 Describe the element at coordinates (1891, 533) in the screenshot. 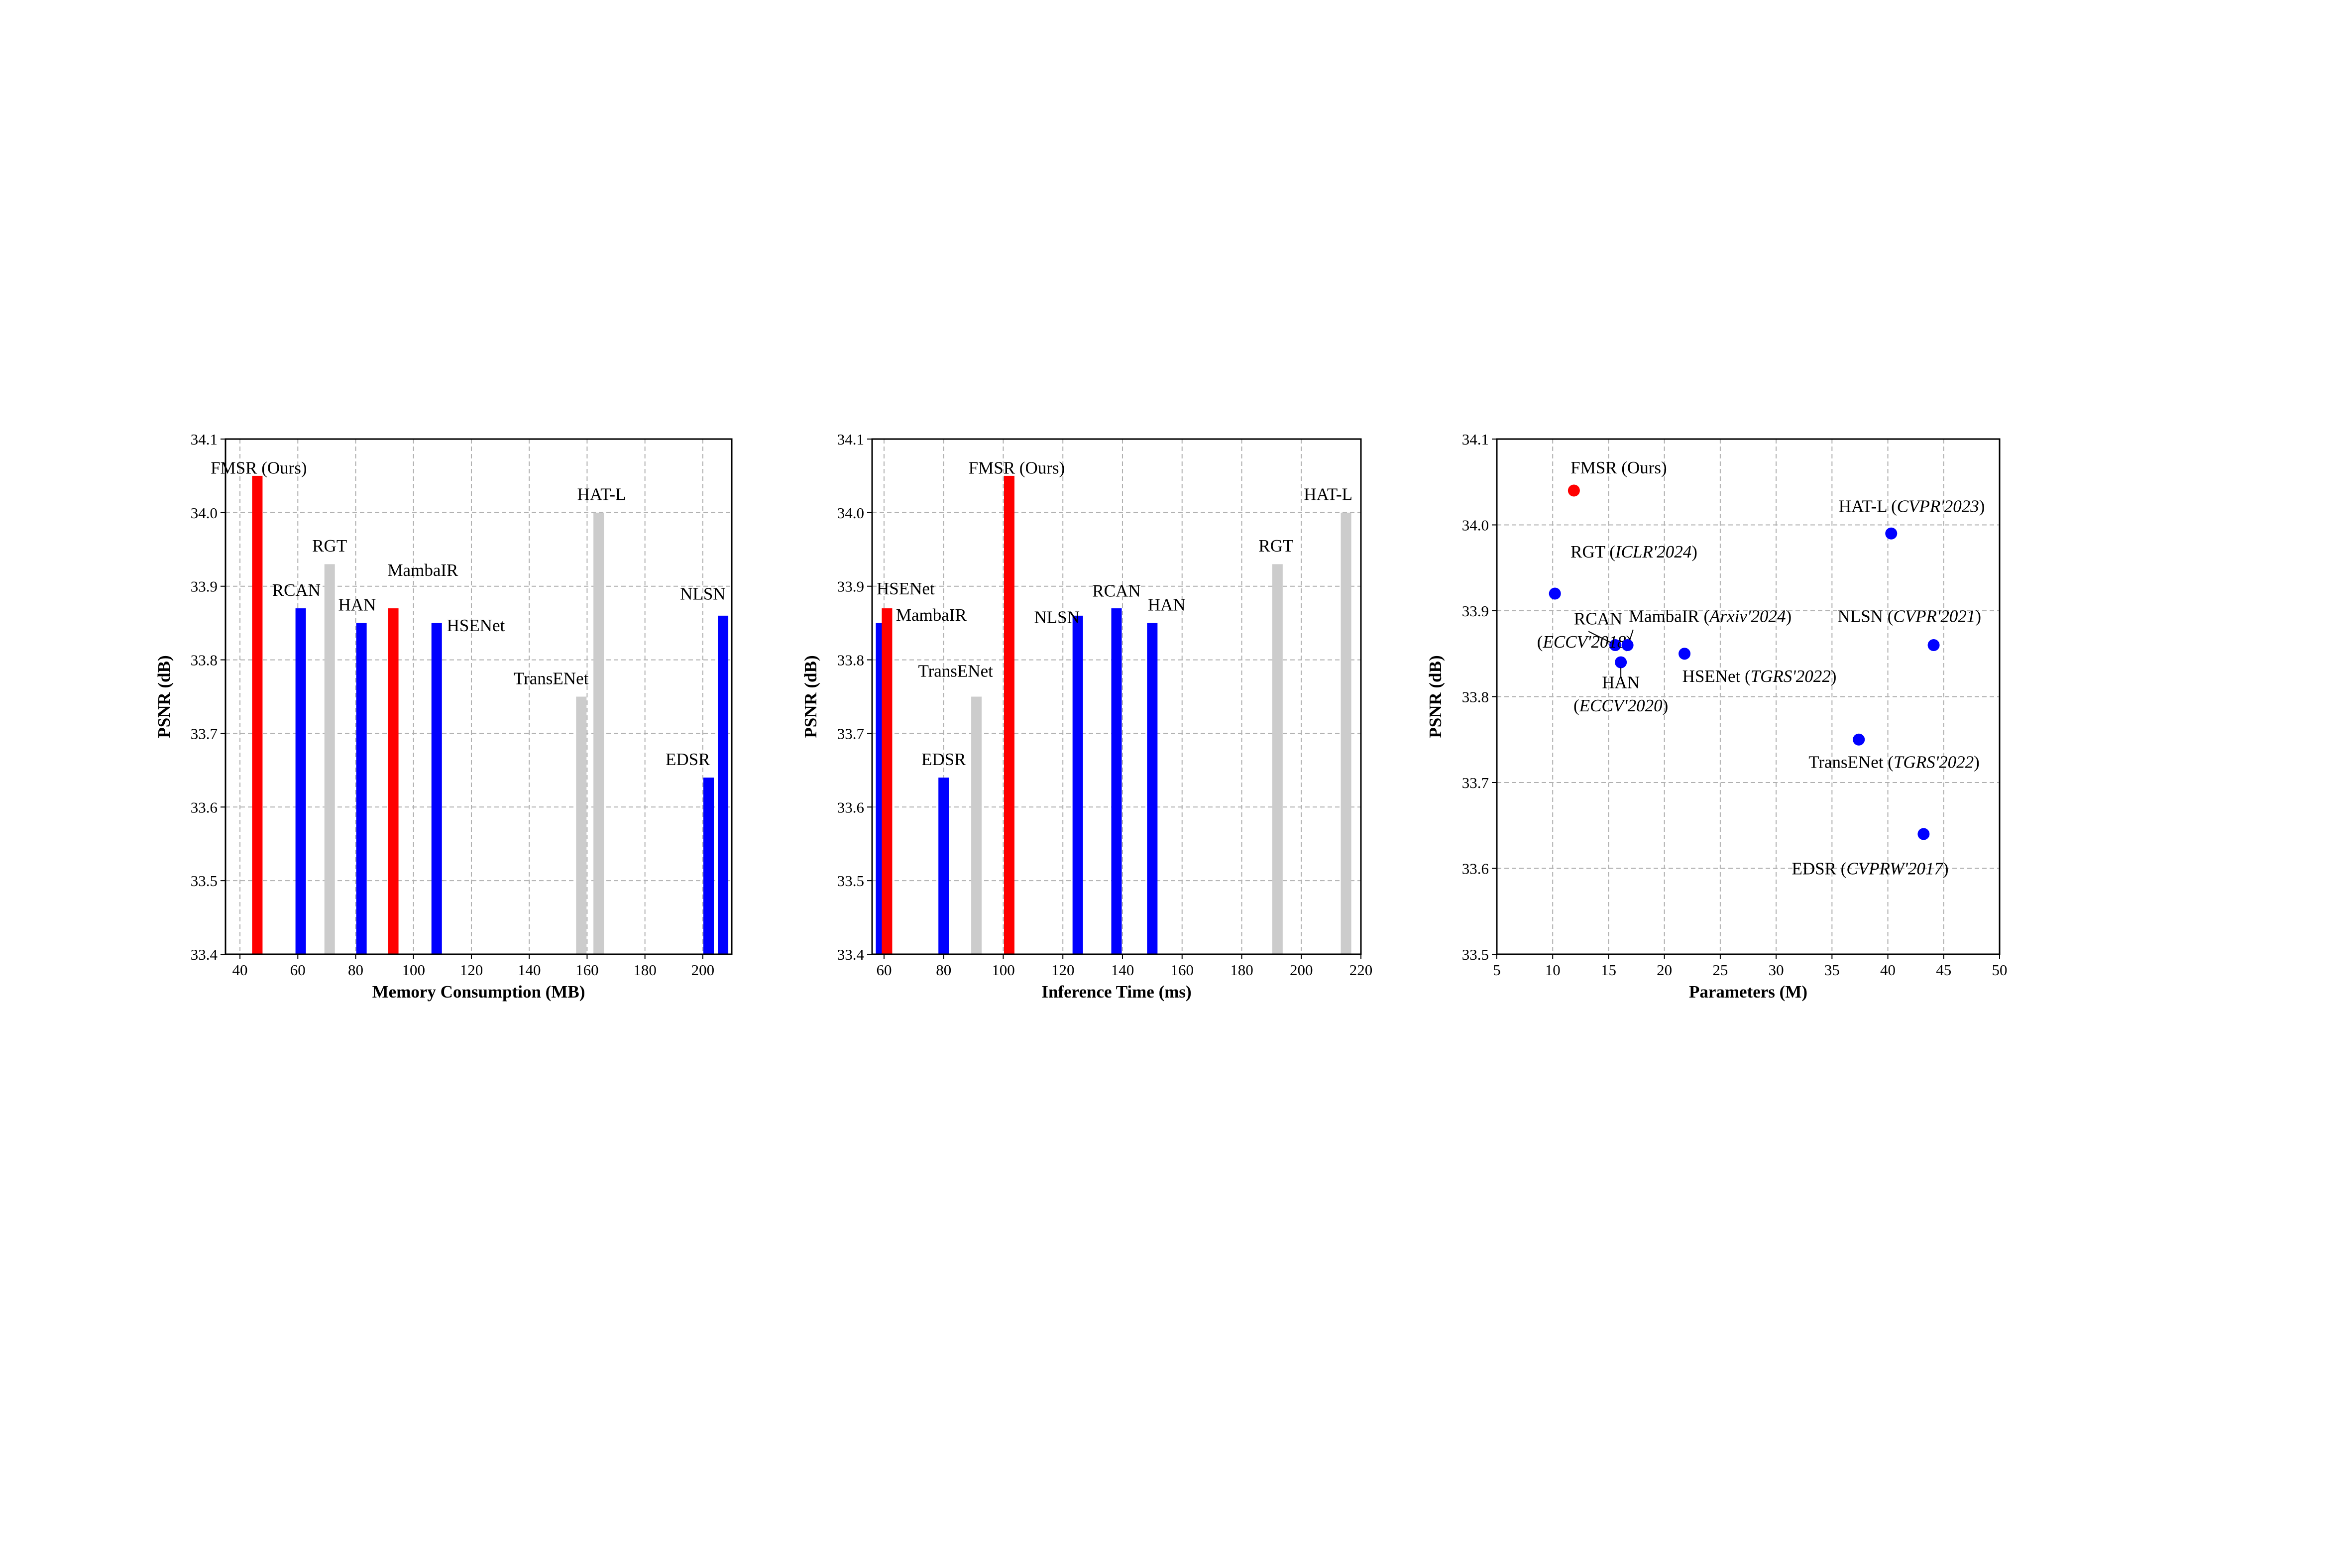

I see `point-hat-l-cvpr-2023` at that location.